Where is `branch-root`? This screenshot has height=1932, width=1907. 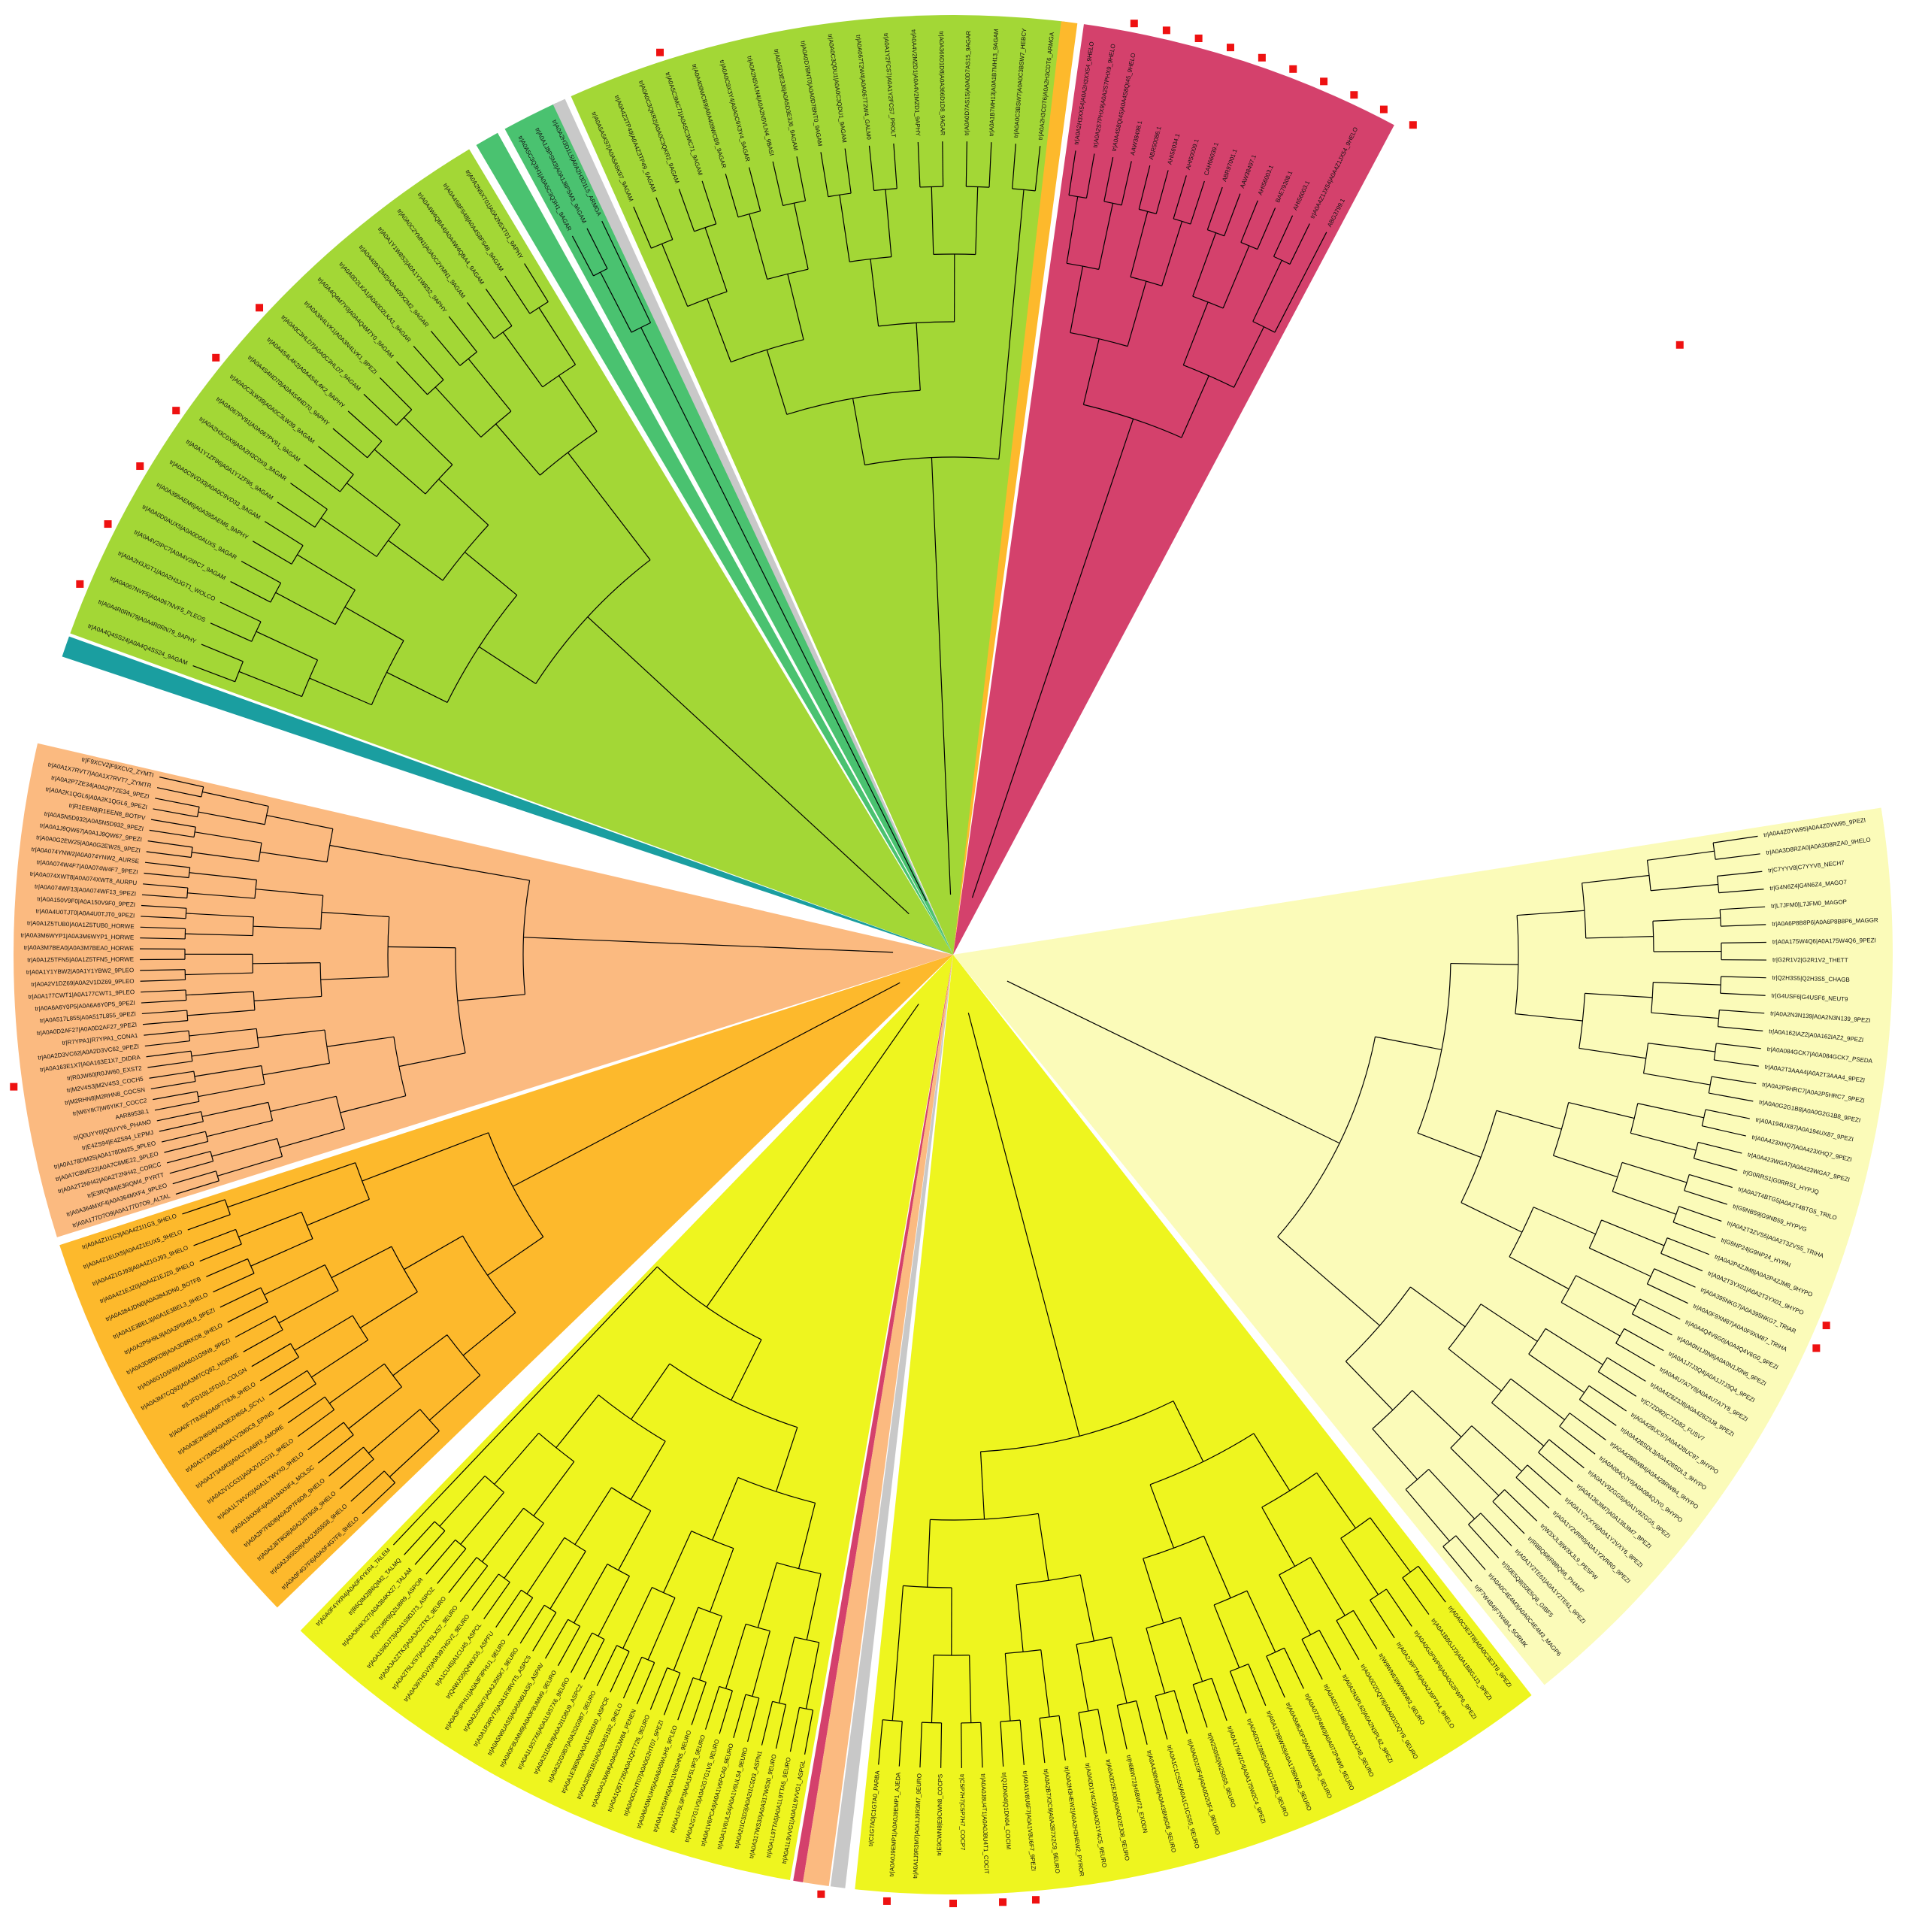 branch-root is located at coordinates (748, 765).